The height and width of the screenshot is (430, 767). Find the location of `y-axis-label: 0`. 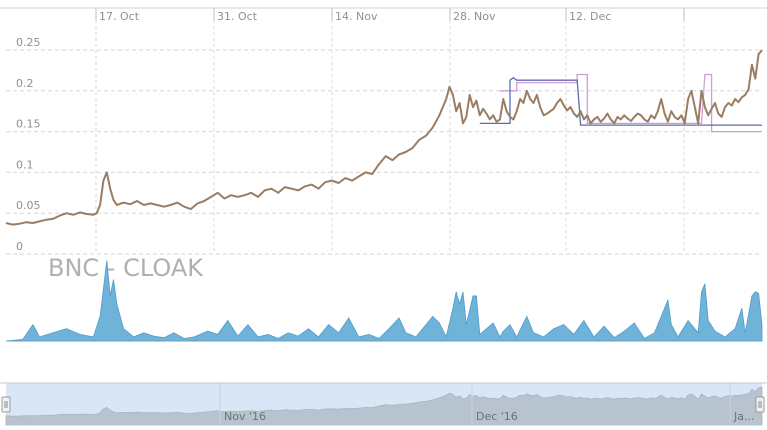

y-axis-label: 0 is located at coordinates (19, 246).